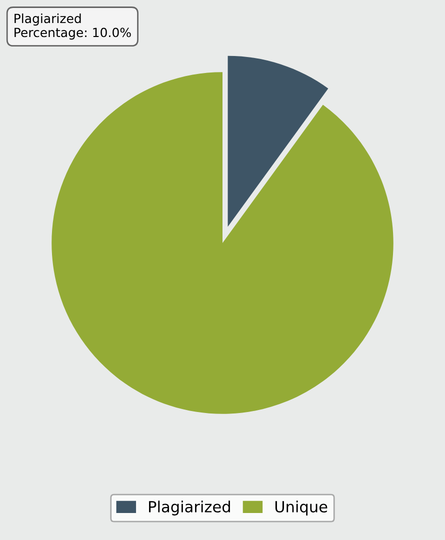 This screenshot has width=445, height=540. I want to click on legend-label: Unique, so click(301, 508).